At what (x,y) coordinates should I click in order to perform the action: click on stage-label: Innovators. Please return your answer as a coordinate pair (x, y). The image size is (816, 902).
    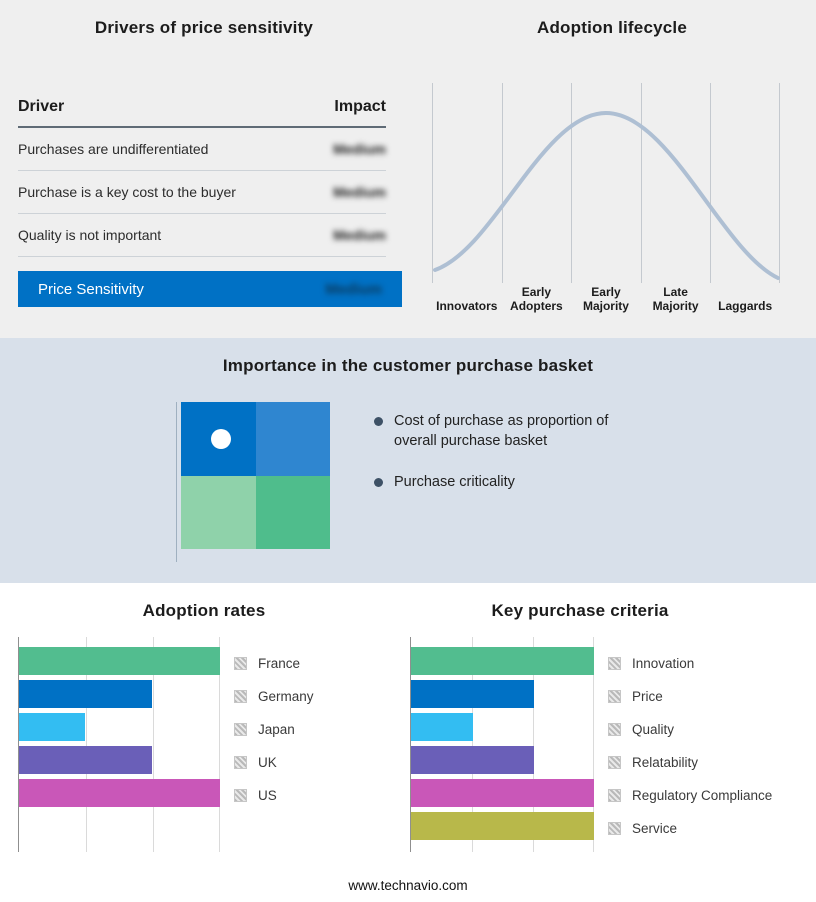
    Looking at the image, I should click on (467, 306).